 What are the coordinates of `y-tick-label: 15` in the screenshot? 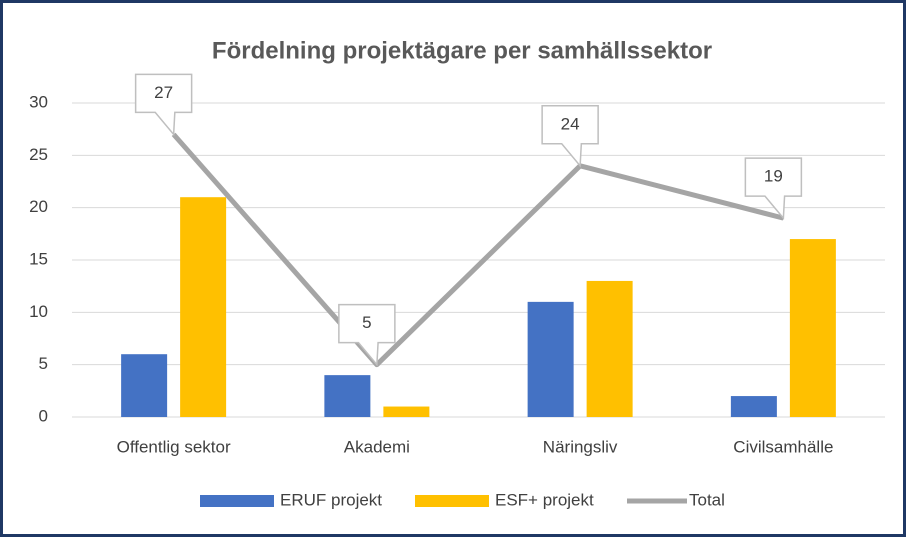 It's located at (38, 258).